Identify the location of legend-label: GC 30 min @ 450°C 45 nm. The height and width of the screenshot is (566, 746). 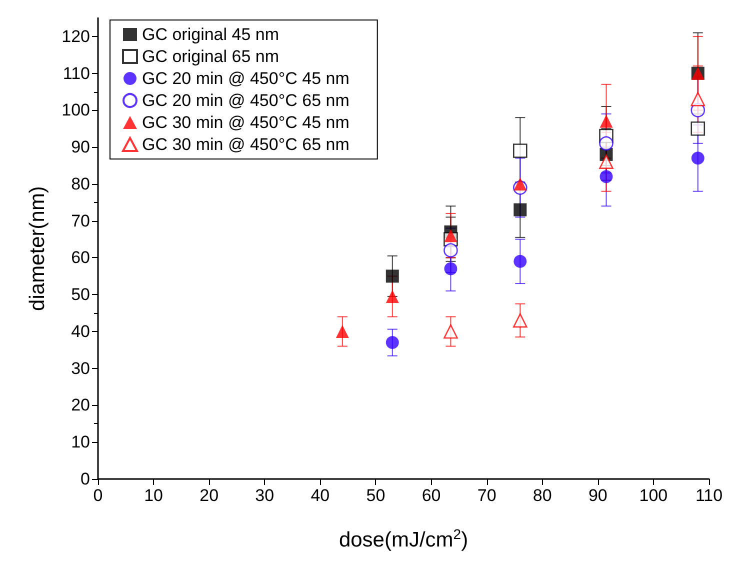
(246, 122).